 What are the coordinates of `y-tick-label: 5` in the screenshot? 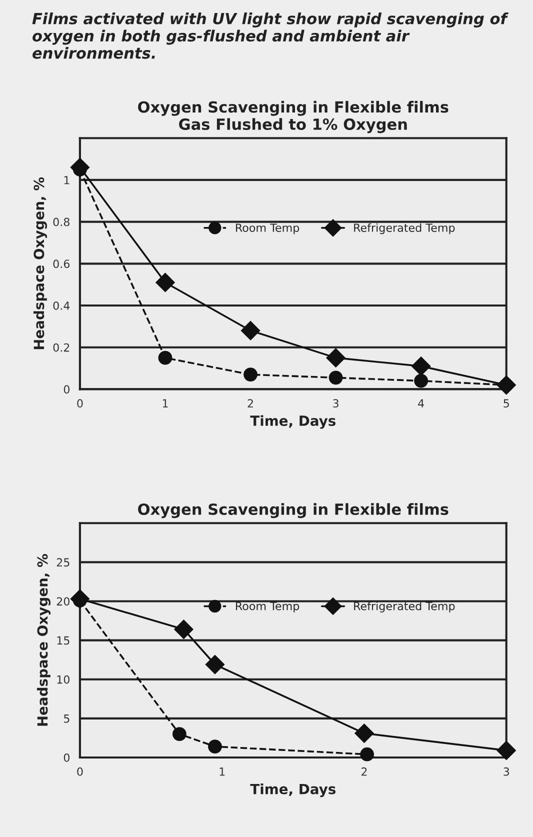 It's located at (67, 718).